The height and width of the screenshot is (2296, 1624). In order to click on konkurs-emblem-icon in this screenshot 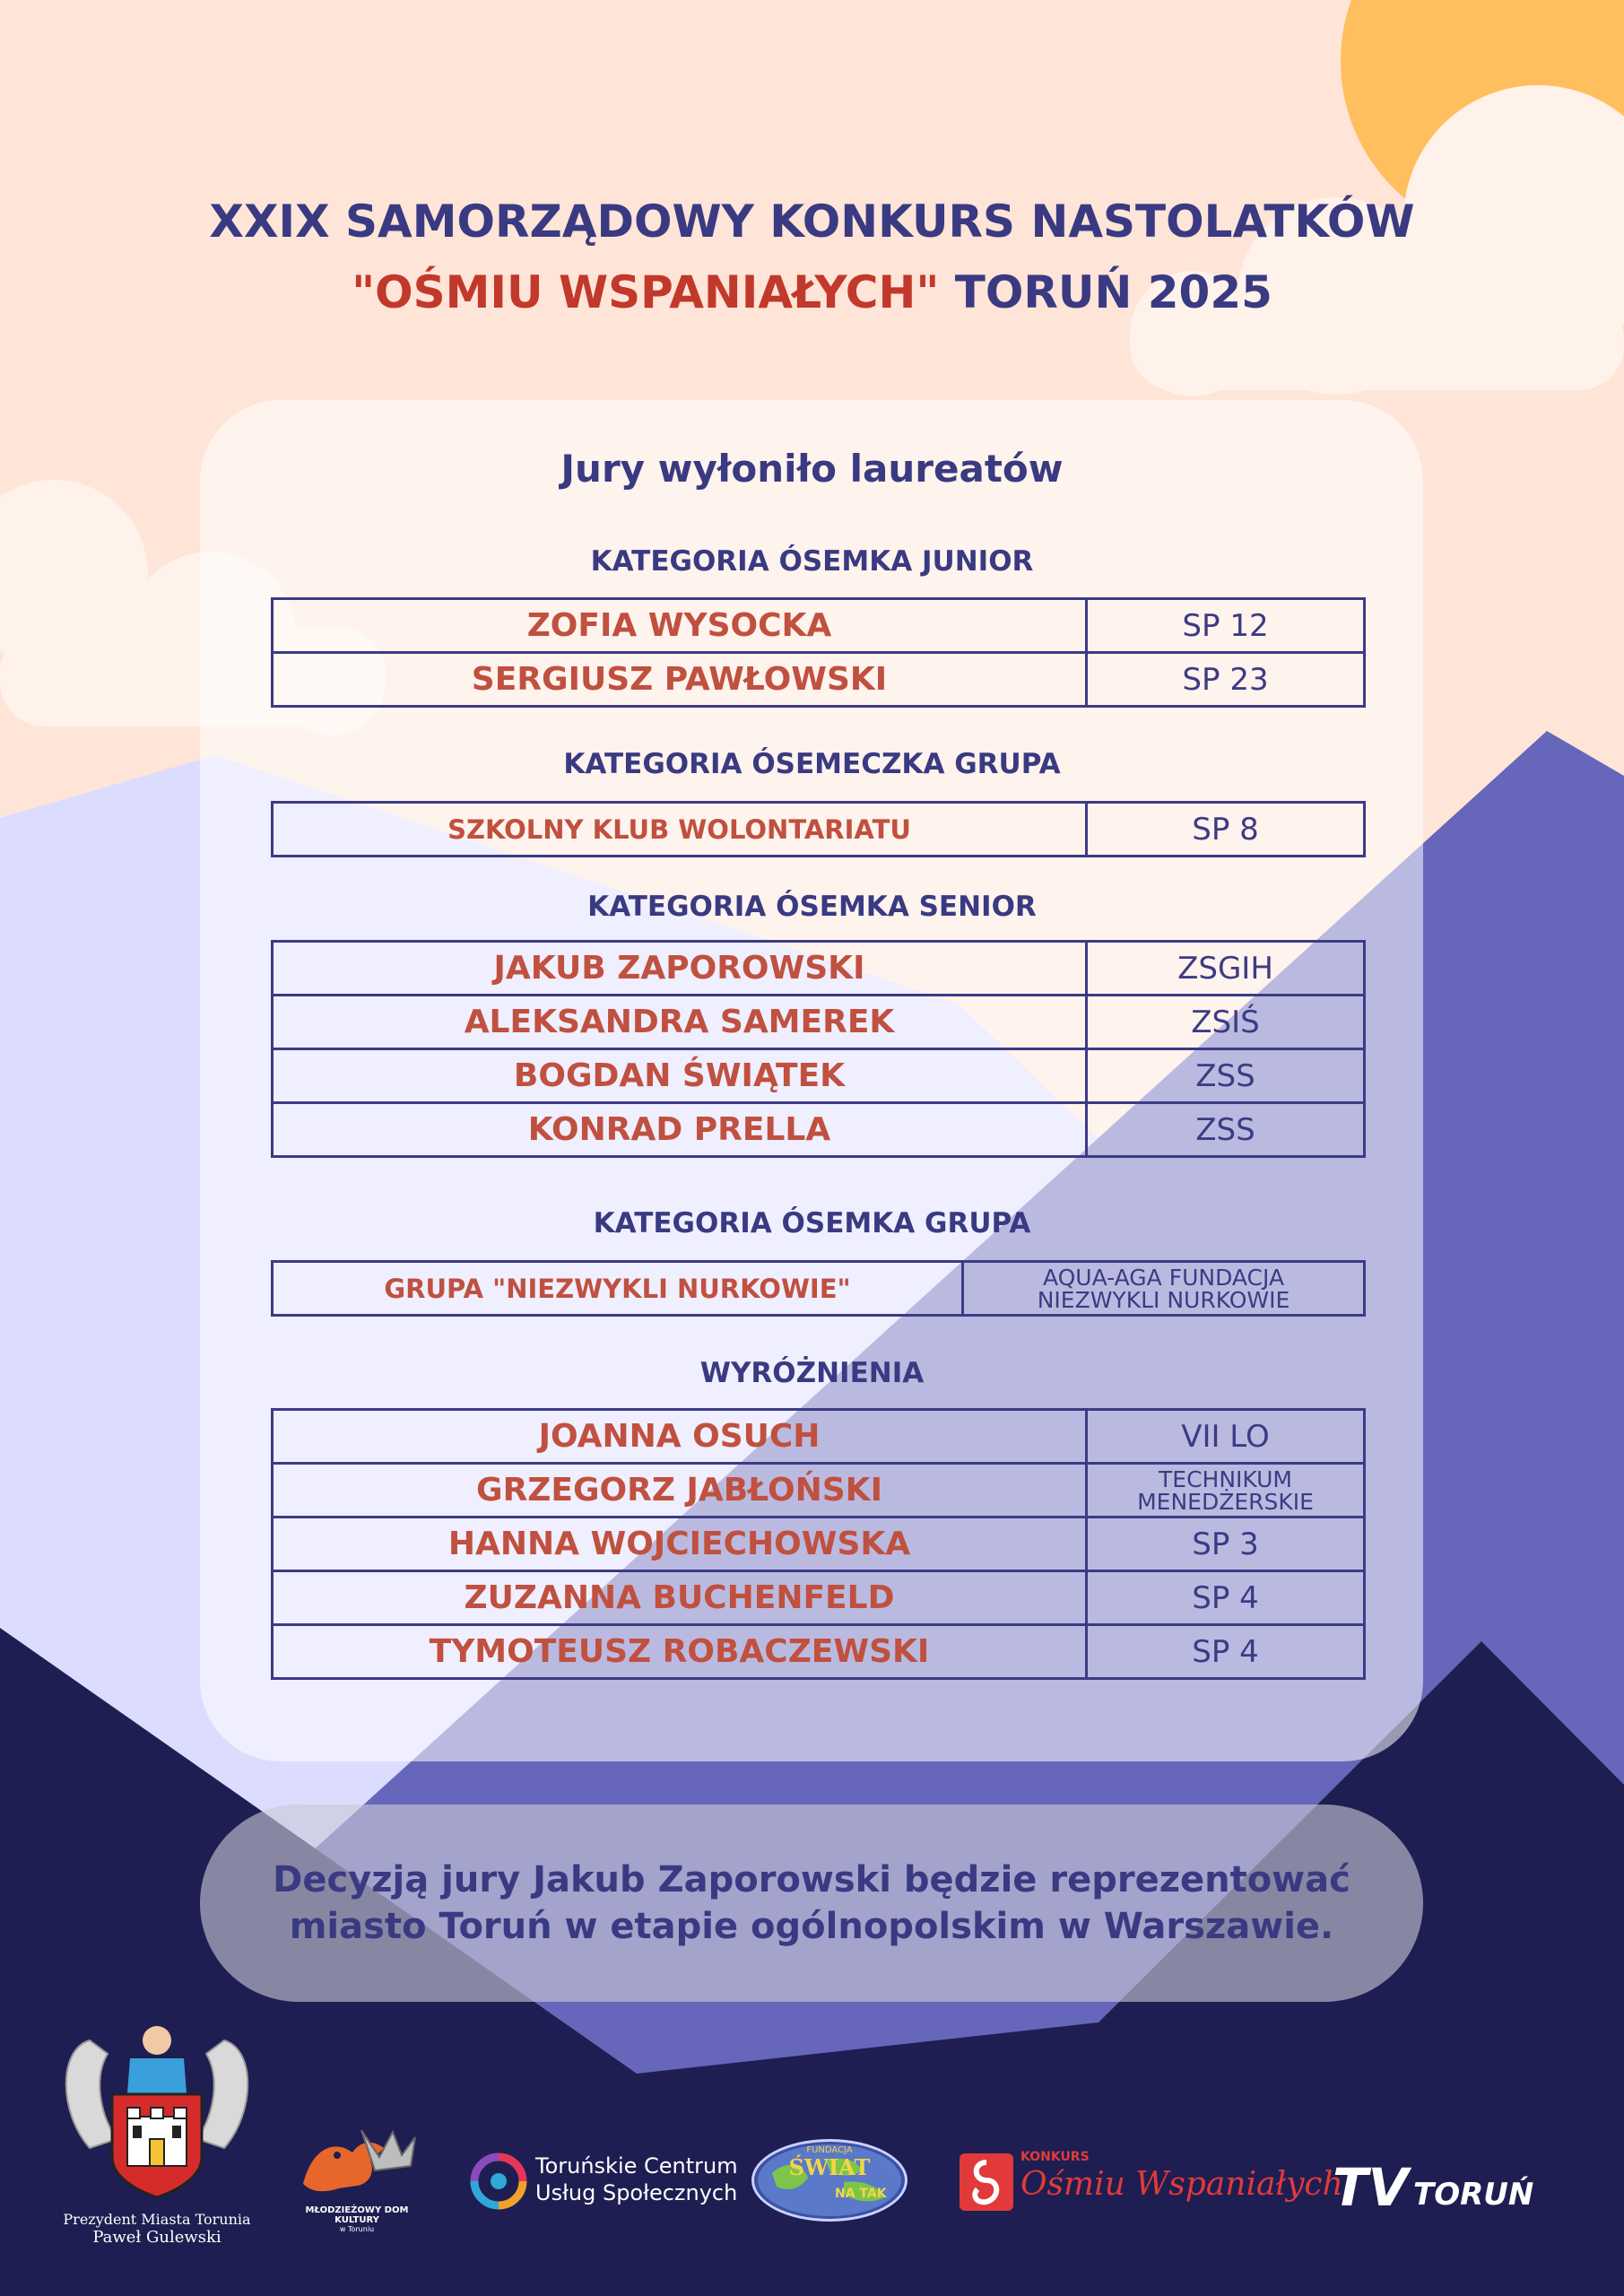, I will do `click(986, 2182)`.